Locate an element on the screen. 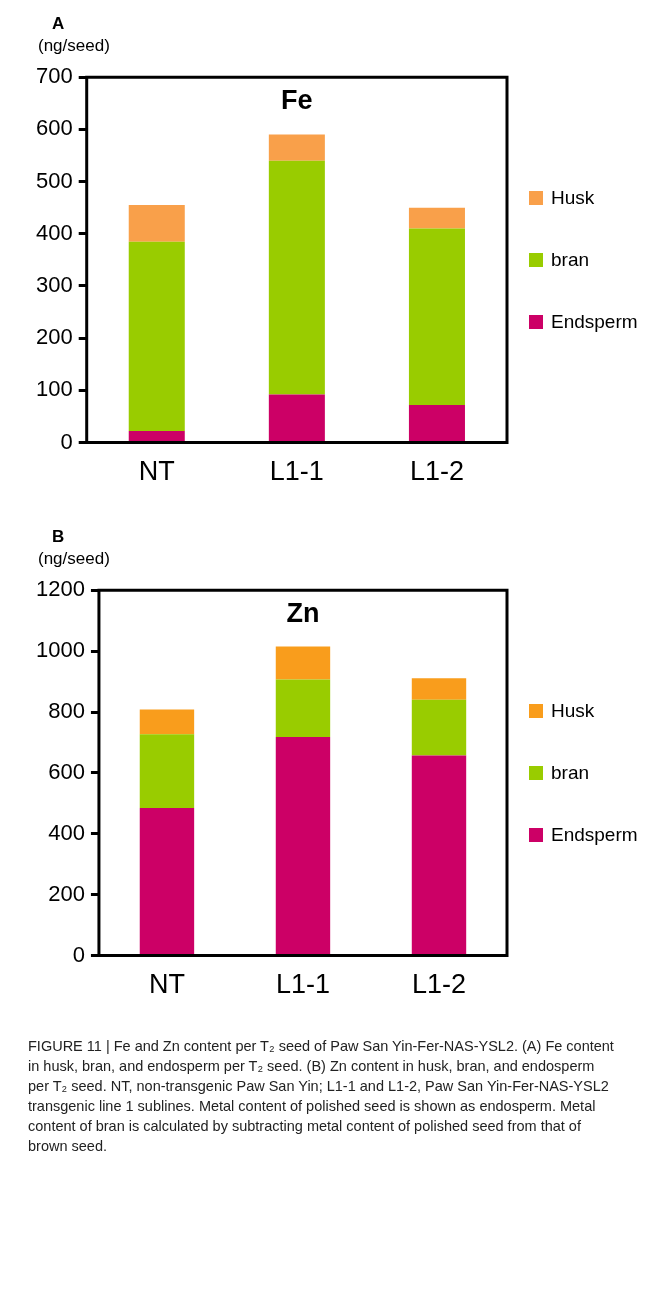 Image resolution: width=657 pixels, height=1304 pixels. chart-title: Zn is located at coordinates (303, 614).